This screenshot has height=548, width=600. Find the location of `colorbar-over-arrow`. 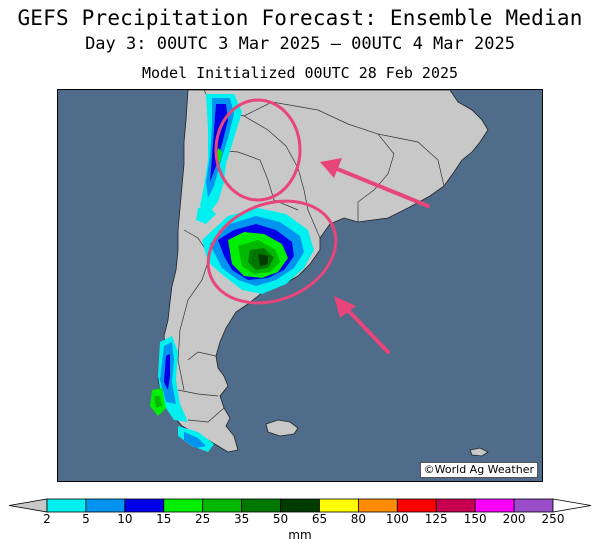

colorbar-over-arrow is located at coordinates (572, 505).